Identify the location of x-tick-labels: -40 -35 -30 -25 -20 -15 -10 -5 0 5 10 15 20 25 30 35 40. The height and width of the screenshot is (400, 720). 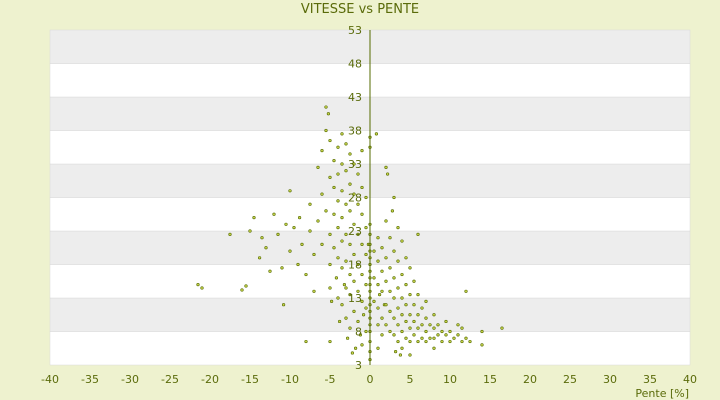
(369, 379).